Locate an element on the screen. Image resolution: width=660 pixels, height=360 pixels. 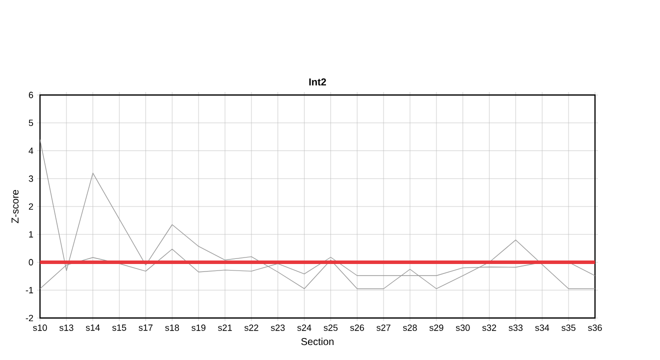
x-tick-label: s33 is located at coordinates (515, 327).